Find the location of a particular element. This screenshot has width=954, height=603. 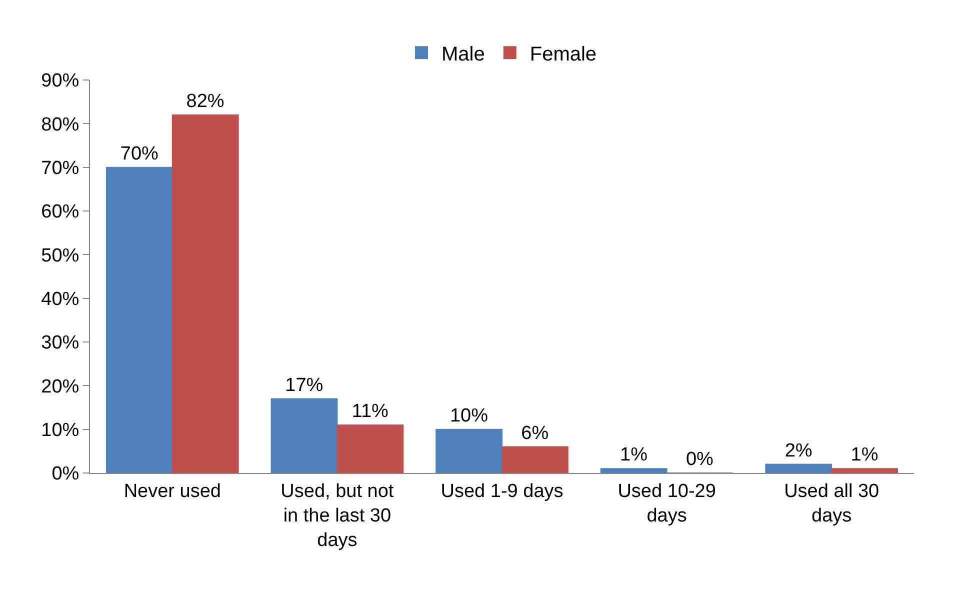

legend-label: Male is located at coordinates (463, 54).